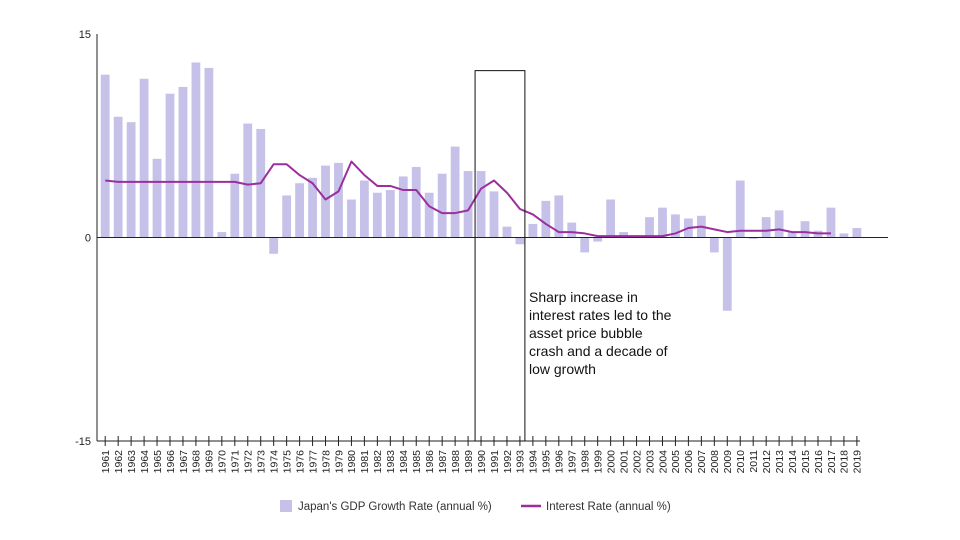 The image size is (960, 540). I want to click on gdp-bar-1967, so click(183, 162).